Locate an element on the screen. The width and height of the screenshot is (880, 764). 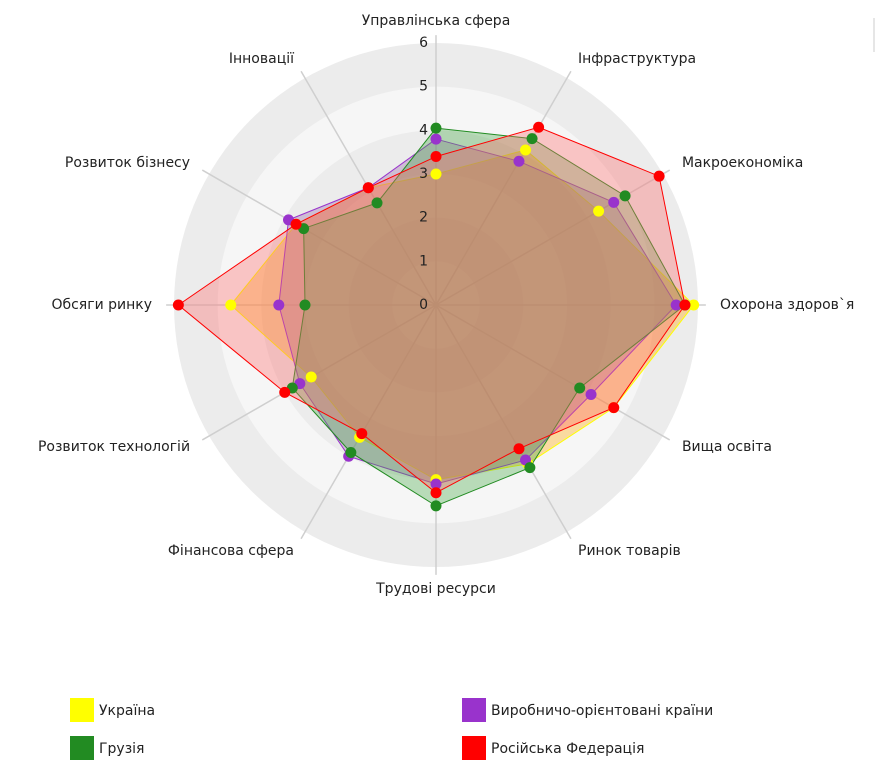
category-label: Ринок товарів is located at coordinates (629, 551).